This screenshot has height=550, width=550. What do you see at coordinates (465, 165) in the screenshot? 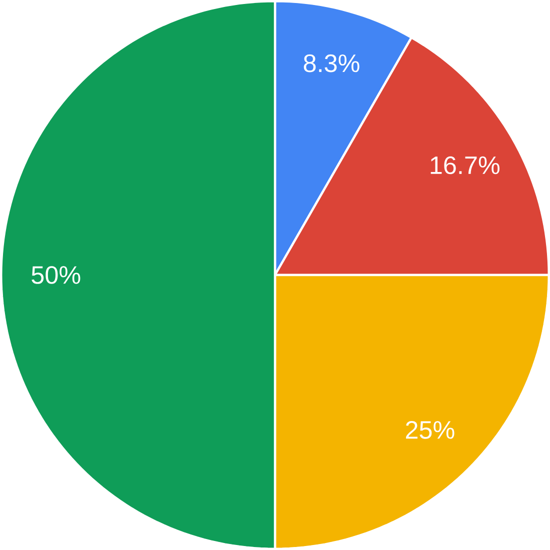
I see `data-label: 16.7%` at bounding box center [465, 165].